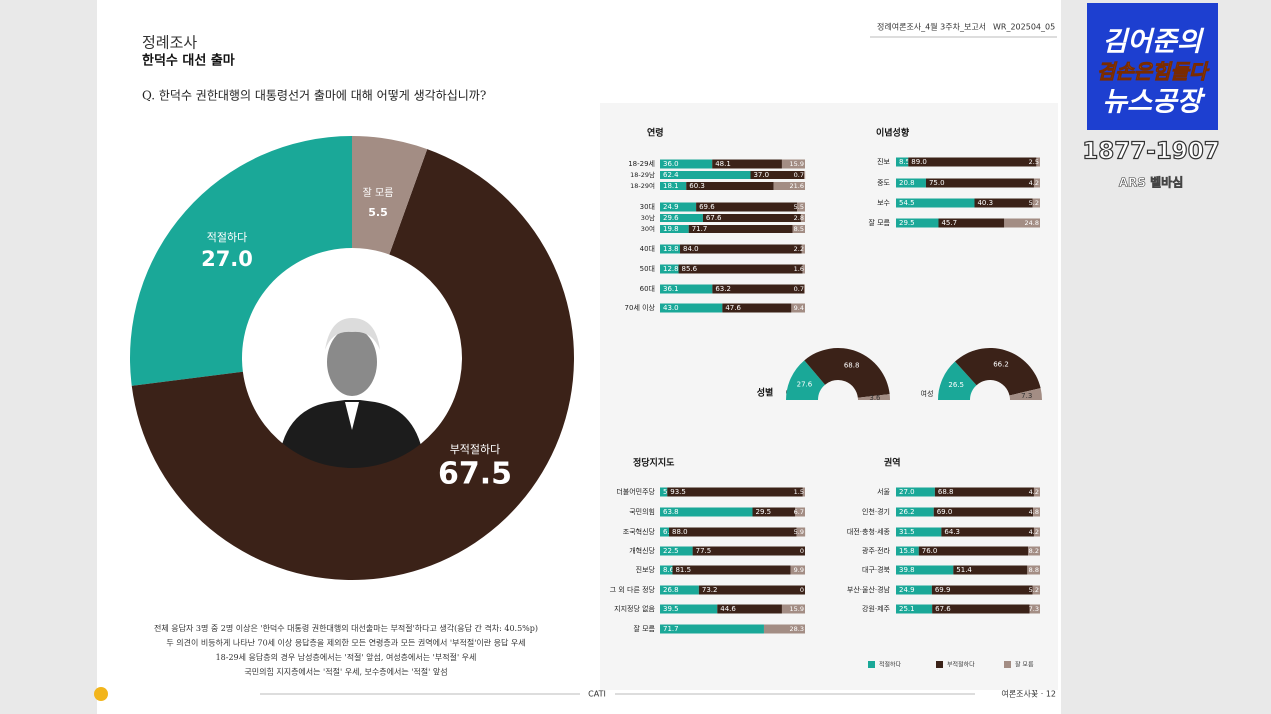 This screenshot has width=1271, height=714. What do you see at coordinates (671, 512) in the screenshot?
I see `value-label: 63.8` at bounding box center [671, 512].